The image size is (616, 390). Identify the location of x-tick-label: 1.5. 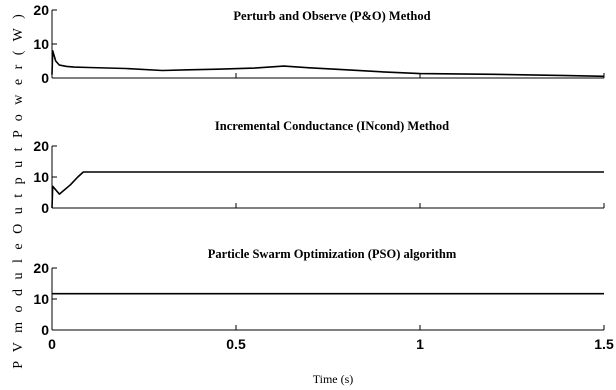
(604, 344).